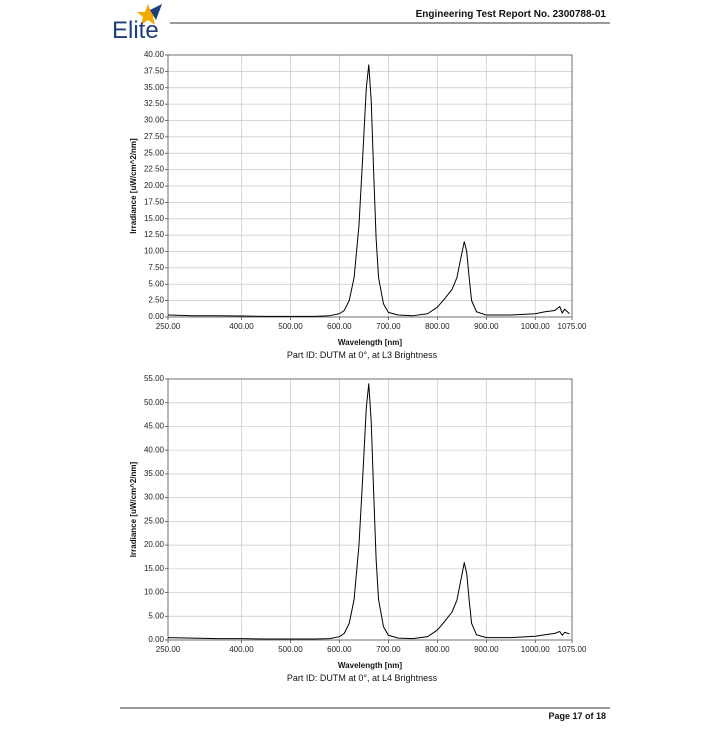 Image resolution: width=724 pixels, height=729 pixels. I want to click on y-tick-label: 55.00, so click(154, 378).